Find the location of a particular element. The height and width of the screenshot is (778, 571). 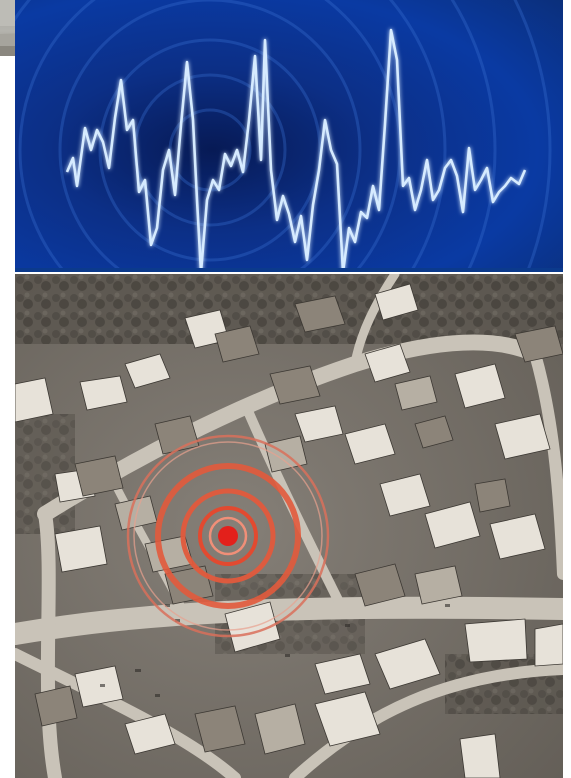

epicenter-rings-icon is located at coordinates (228, 536).